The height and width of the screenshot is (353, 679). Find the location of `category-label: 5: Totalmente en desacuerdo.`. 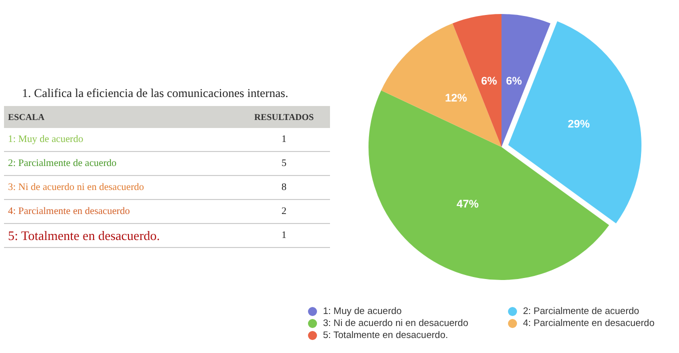

category-label: 5: Totalmente en desacuerdo. is located at coordinates (119, 236).